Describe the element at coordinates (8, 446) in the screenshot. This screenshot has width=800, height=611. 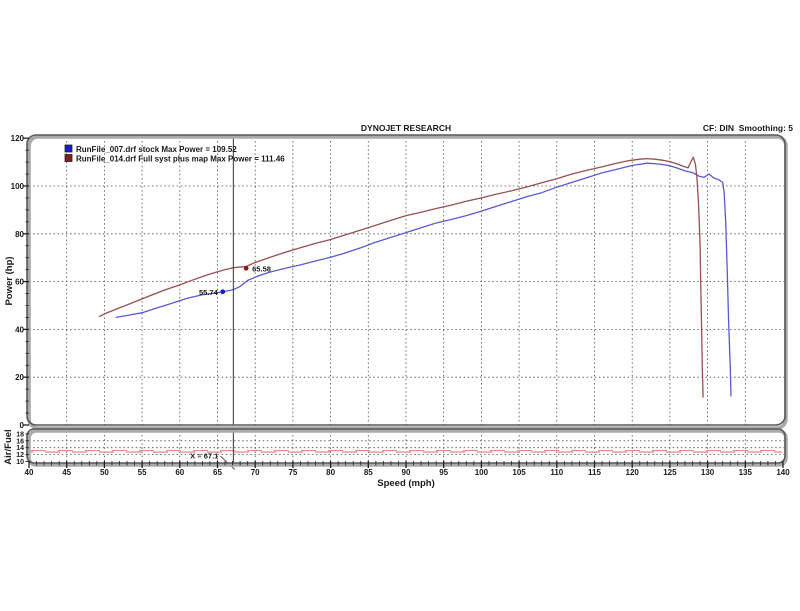
I see `airfuel-axis-title: Air/Fuel` at that location.